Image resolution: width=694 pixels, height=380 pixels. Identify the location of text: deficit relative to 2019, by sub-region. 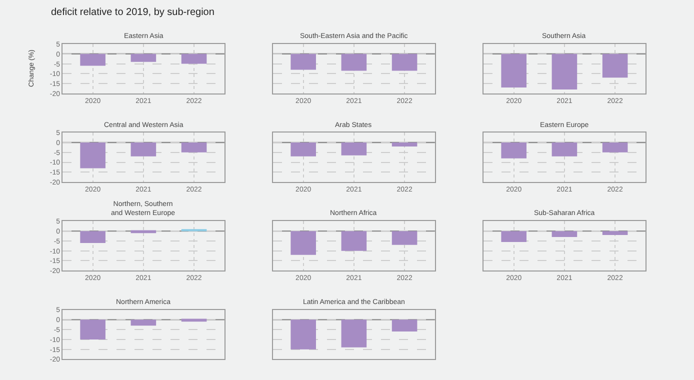
(132, 12).